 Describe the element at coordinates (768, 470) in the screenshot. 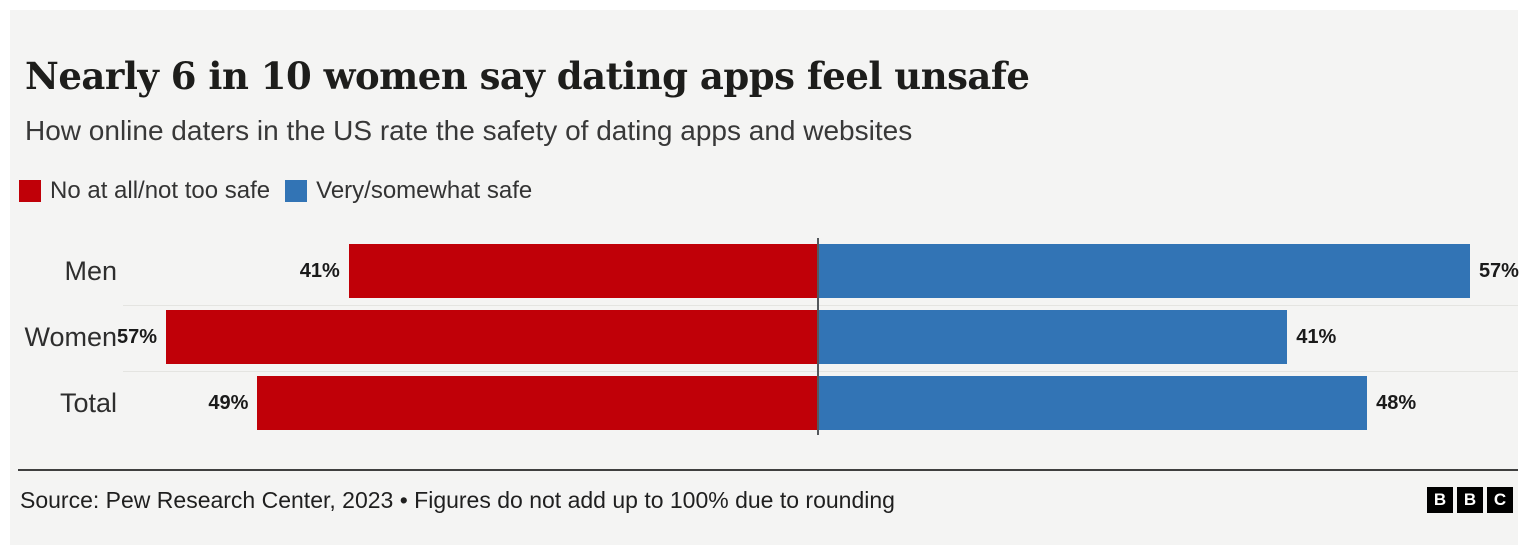

I see `footer-divider` at that location.